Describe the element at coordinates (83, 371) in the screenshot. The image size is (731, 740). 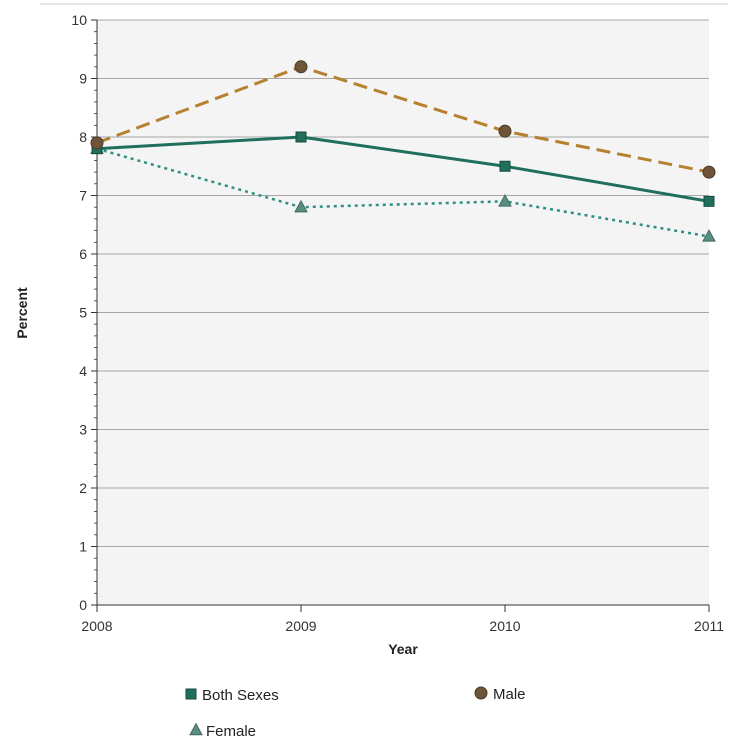
I see `y-tick-label: 4` at that location.